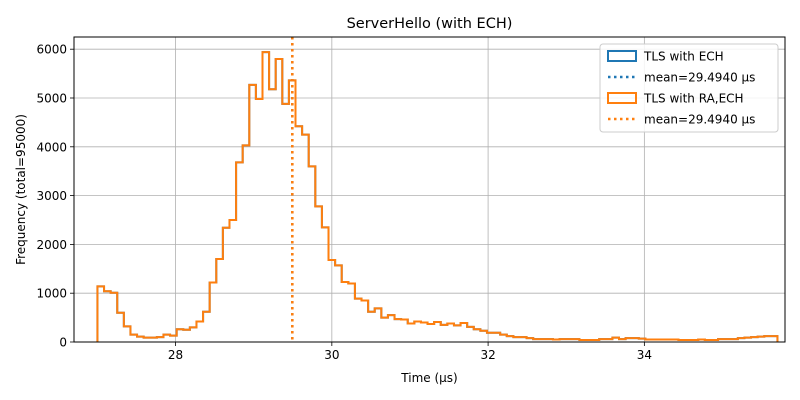 The image size is (800, 400). Describe the element at coordinates (430, 24) in the screenshot. I see `chart-title: ServerHello (with ECH)` at that location.